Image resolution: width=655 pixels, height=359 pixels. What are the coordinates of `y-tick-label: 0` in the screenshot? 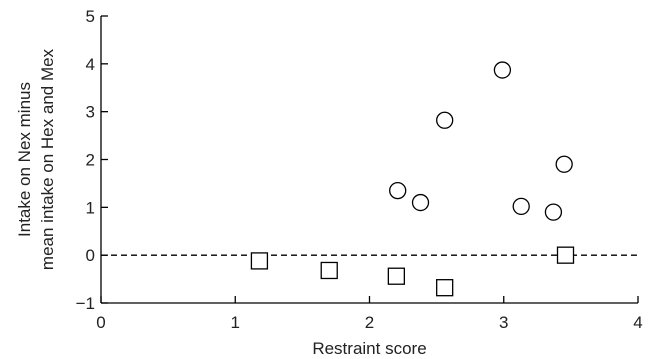 It's located at (90, 255).